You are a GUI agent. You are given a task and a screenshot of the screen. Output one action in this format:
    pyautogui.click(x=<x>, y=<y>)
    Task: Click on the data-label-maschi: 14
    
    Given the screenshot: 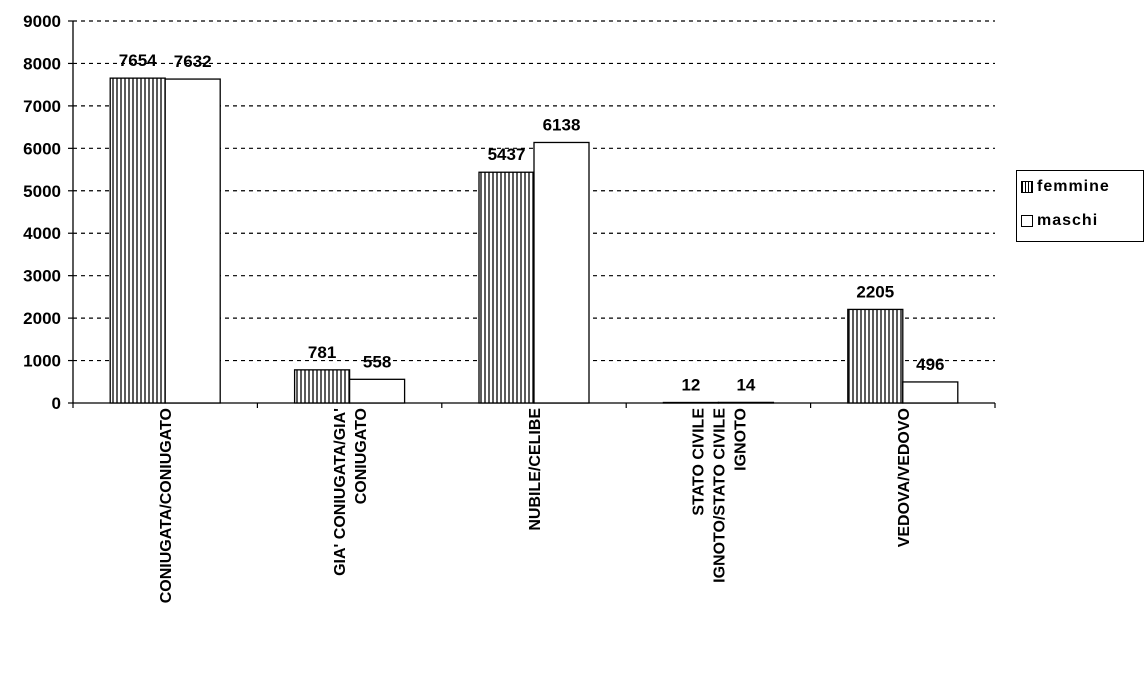 What is the action you would take?
    pyautogui.click(x=745, y=384)
    